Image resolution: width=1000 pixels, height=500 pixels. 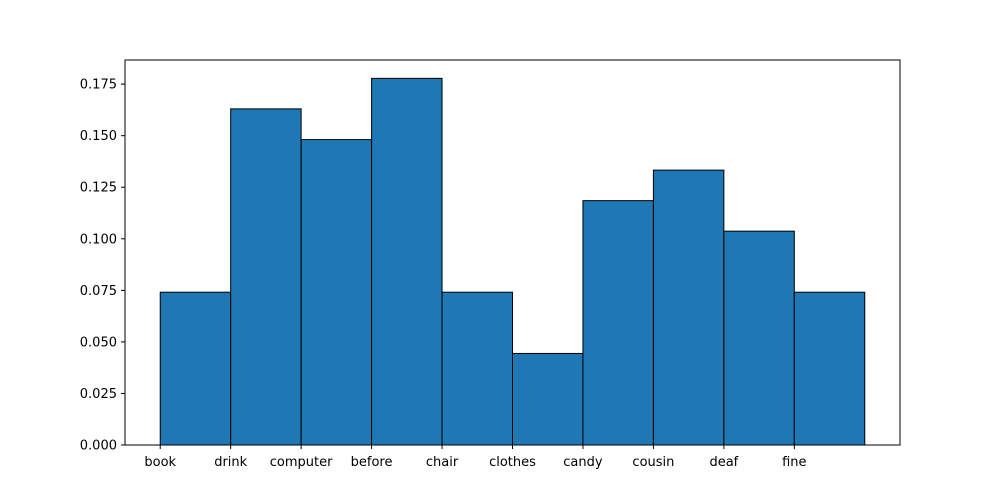 What do you see at coordinates (98, 291) in the screenshot?
I see `y-tick-label: 0.075` at bounding box center [98, 291].